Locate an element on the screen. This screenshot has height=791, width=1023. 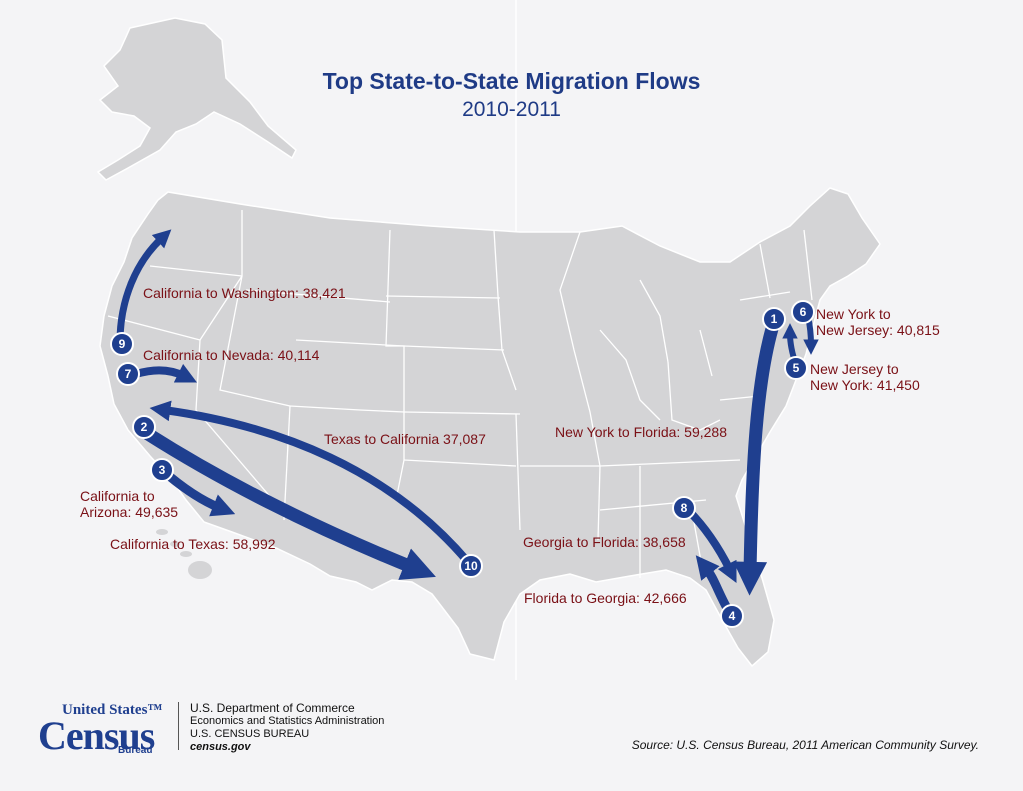
rank-badge-2: 2 is located at coordinates (144, 427).